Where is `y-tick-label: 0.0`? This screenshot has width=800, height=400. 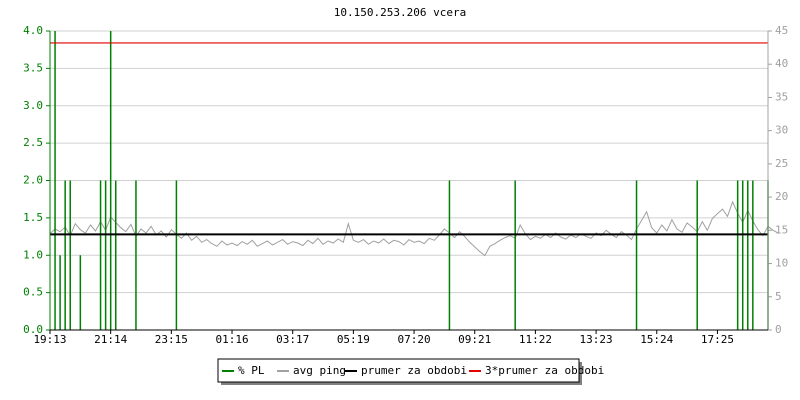 y-tick-label: 0.0 is located at coordinates (33, 329).